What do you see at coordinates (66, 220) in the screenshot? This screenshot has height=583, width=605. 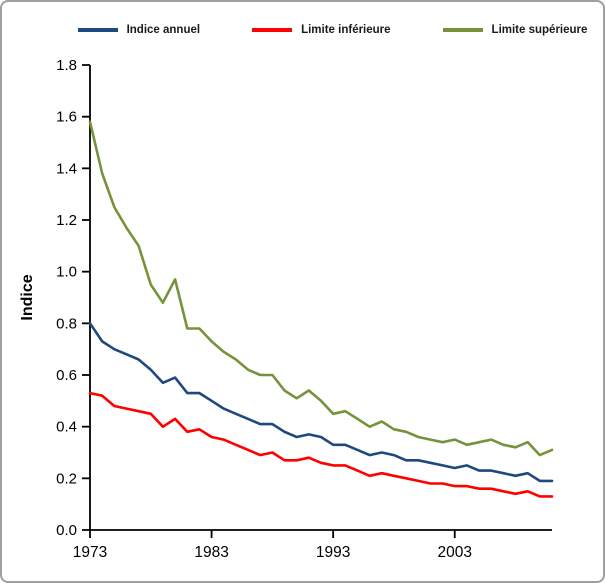 I see `svg-text: 1.2` at bounding box center [66, 220].